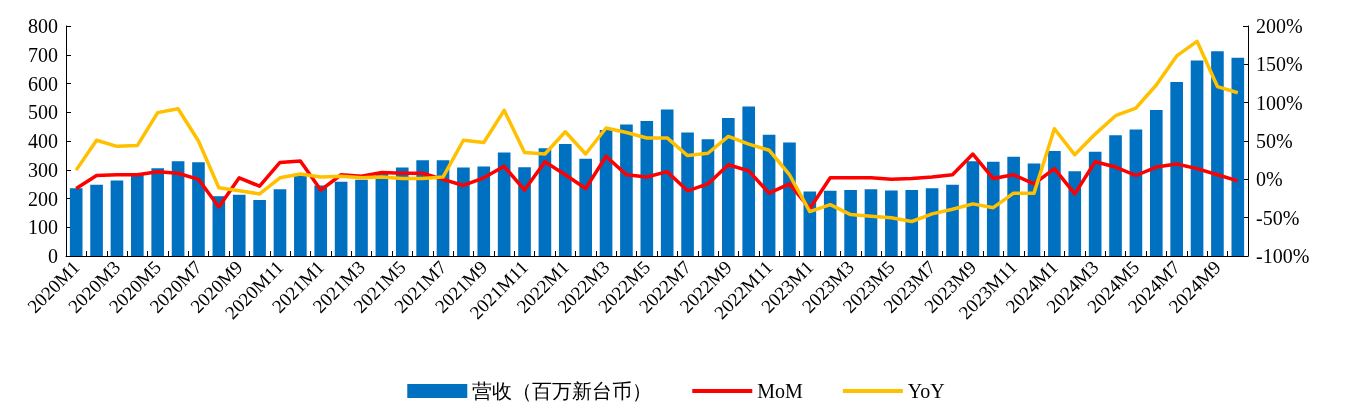 This screenshot has height=414, width=1352. I want to click on line-series, so click(657, 181).